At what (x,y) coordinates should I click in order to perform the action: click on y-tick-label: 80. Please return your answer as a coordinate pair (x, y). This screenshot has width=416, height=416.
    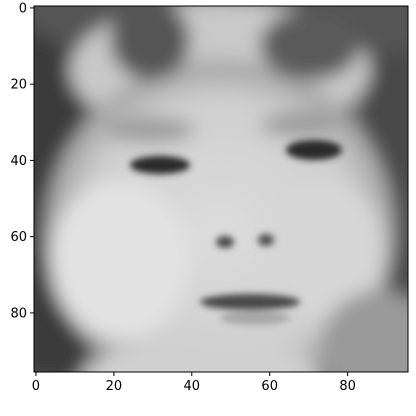
    Looking at the image, I should click on (18, 313).